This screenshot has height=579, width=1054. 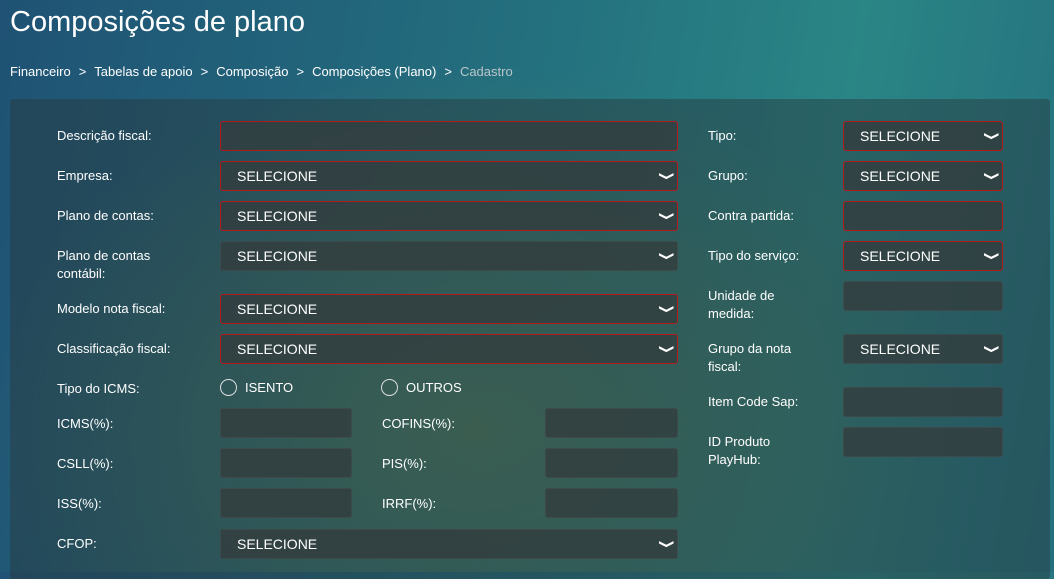 I want to click on tipo-servico-select: SELECIONE ❯, so click(x=923, y=256).